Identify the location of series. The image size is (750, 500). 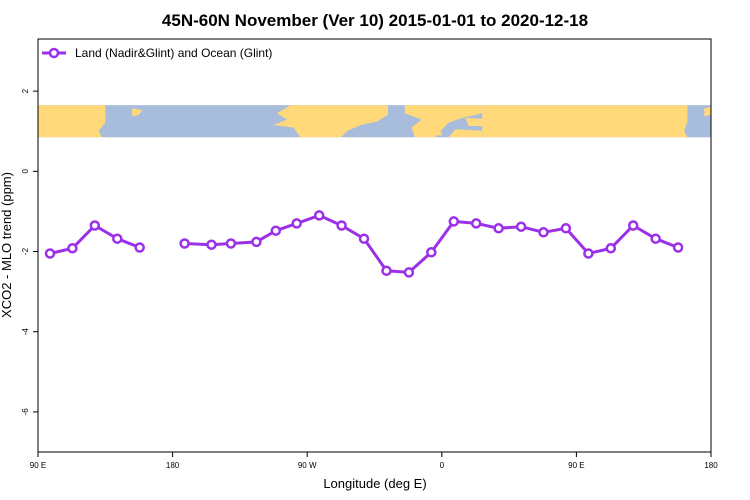
(364, 244).